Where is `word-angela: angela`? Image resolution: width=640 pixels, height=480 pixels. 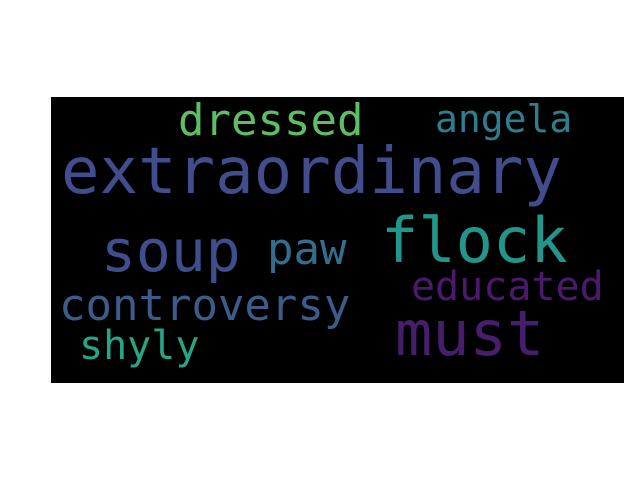 word-angela: angela is located at coordinates (504, 119).